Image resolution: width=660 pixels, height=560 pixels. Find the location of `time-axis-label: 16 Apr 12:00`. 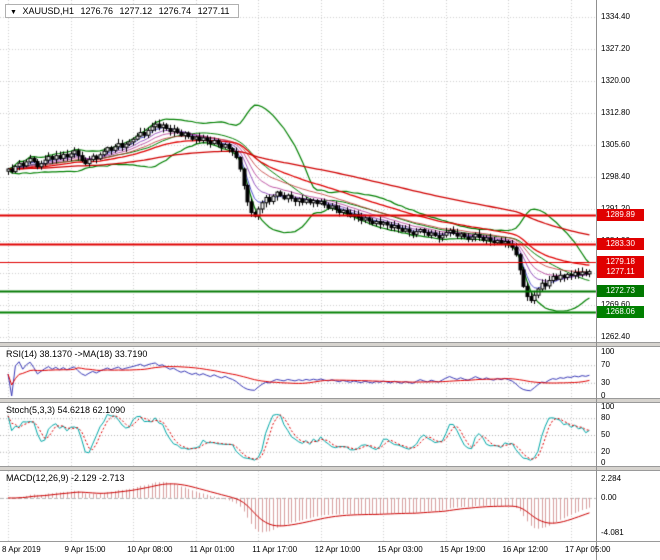

time-axis-label: 16 Apr 12:00 is located at coordinates (525, 549).